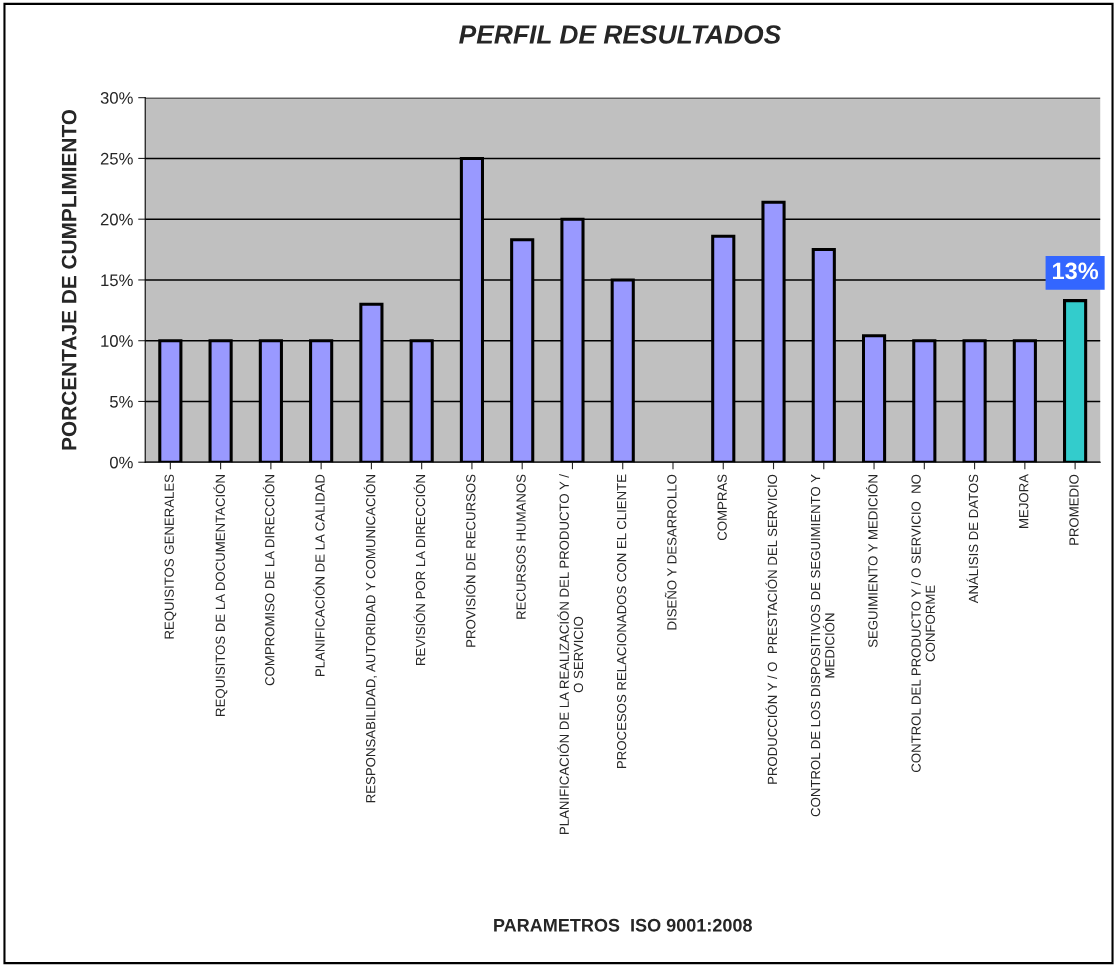 This screenshot has width=1117, height=967. Describe the element at coordinates (822, 645) in the screenshot. I see `x-tick-label: CONTROL DE LOS DISPOSITIVOS DE SEGUIMIENTO Y MEDICIÓN` at that location.